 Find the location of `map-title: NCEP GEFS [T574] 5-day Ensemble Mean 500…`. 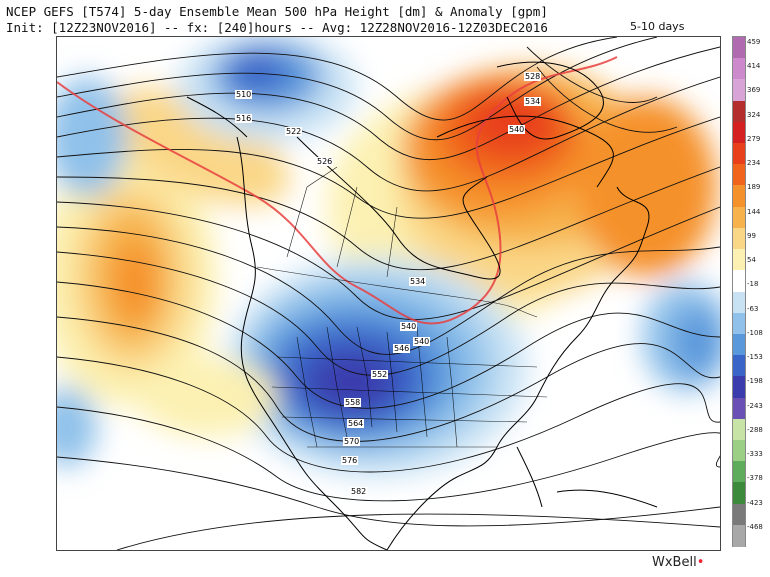

map-title: NCEP GEFS [T574] 5-day Ensemble Mean 500… is located at coordinates (277, 11).